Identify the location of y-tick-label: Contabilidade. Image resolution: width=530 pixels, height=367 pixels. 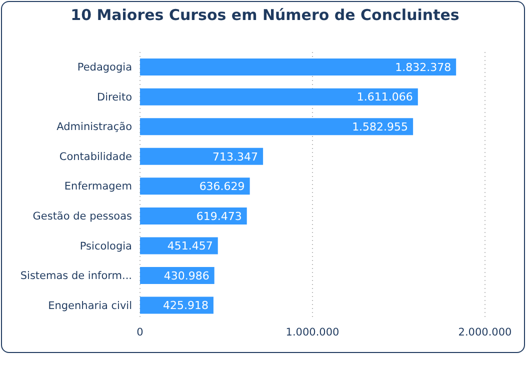
(95, 156).